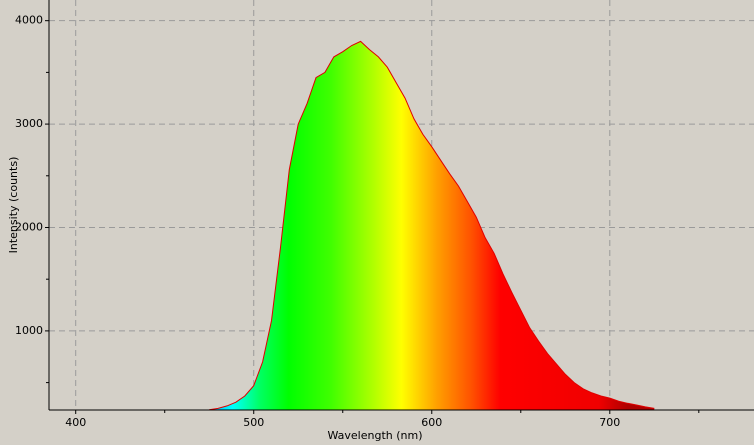 This screenshot has height=445, width=754. I want to click on x-tick-label: 600, so click(431, 422).